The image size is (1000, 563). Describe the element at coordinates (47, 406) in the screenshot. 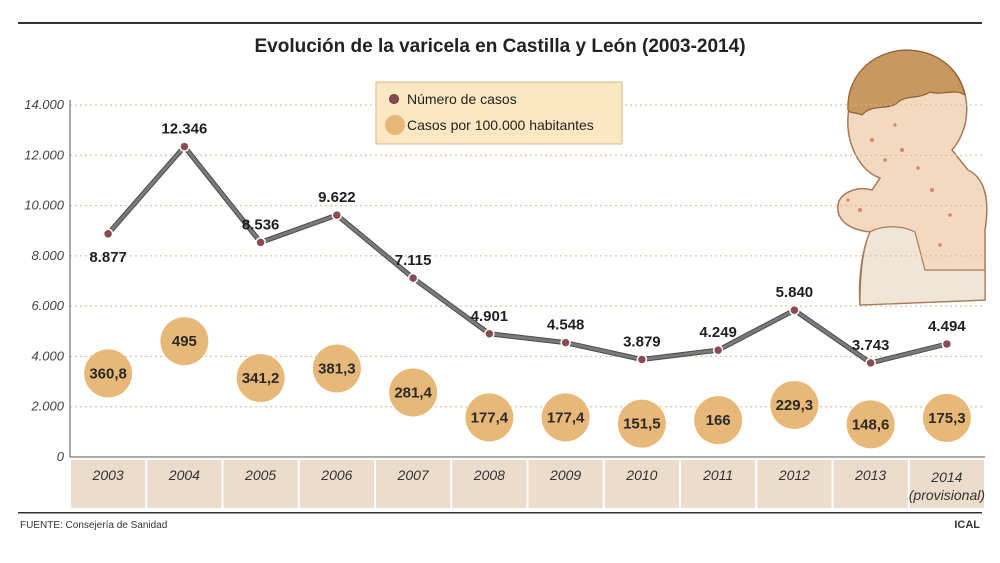

I see `y-tick-label: 2.000` at that location.